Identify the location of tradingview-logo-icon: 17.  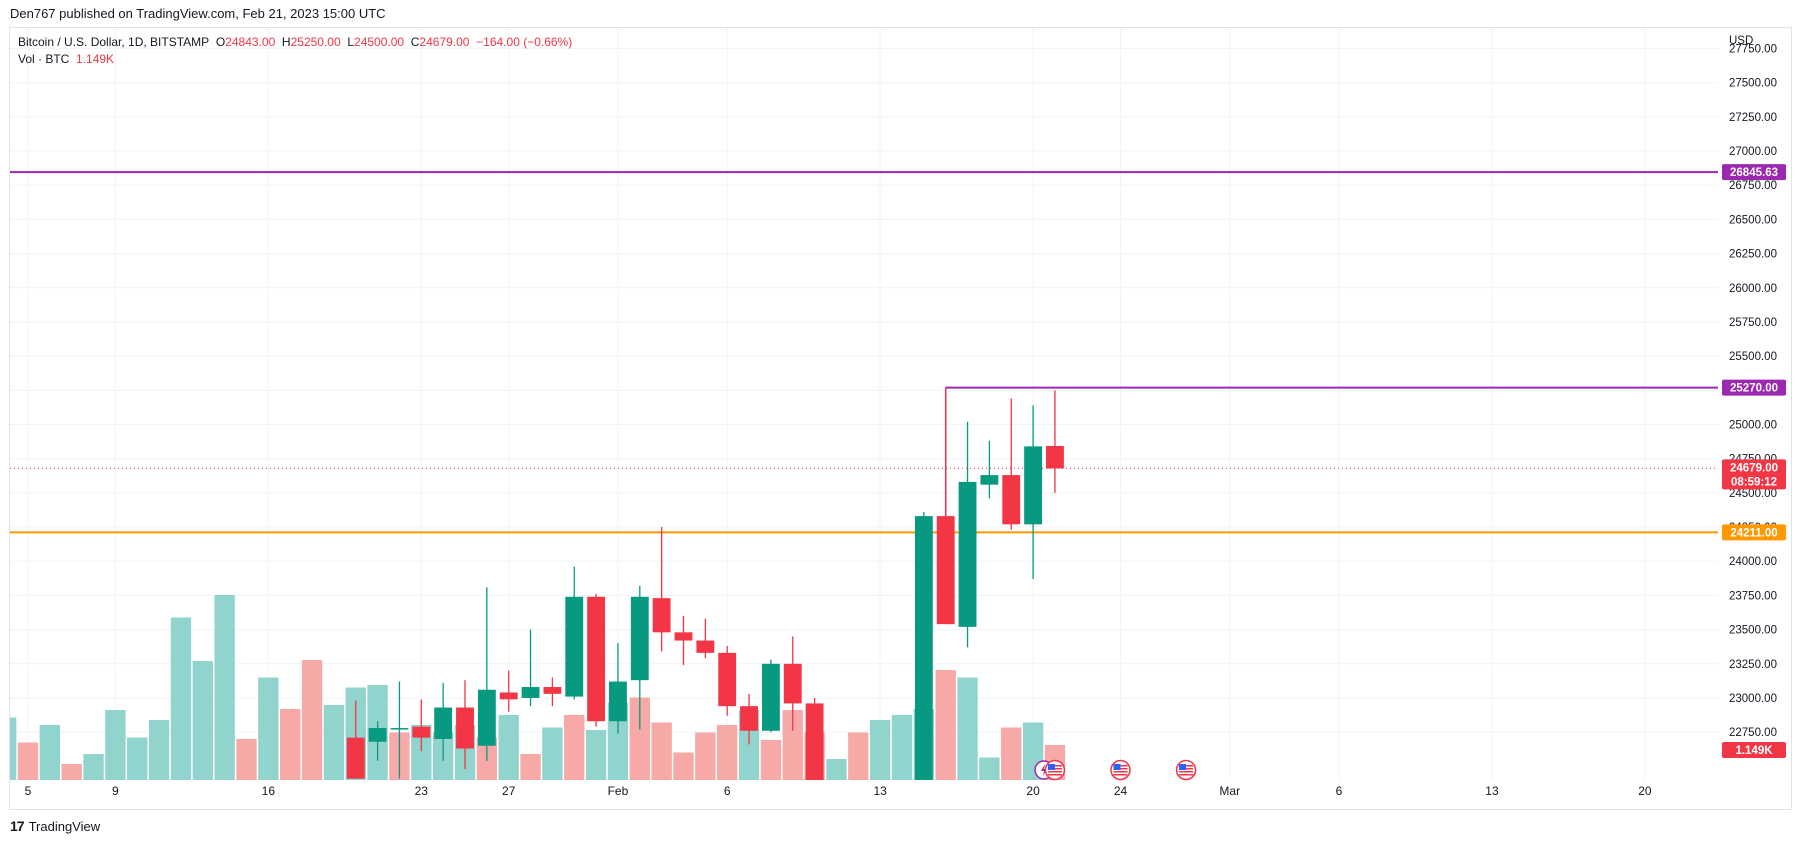
(17, 826).